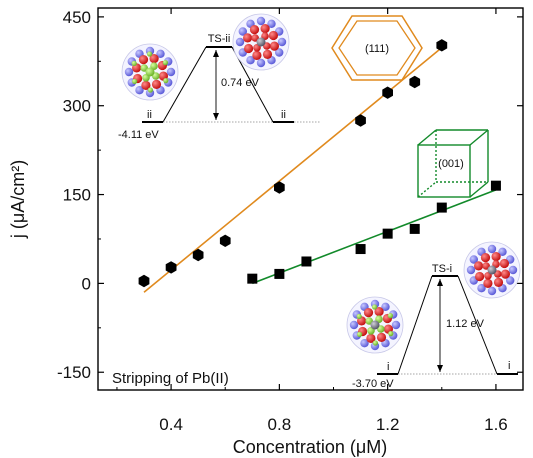 Image resolution: width=533 pixels, height=458 pixels. I want to click on cluster-image-ii-initial, so click(150, 72).